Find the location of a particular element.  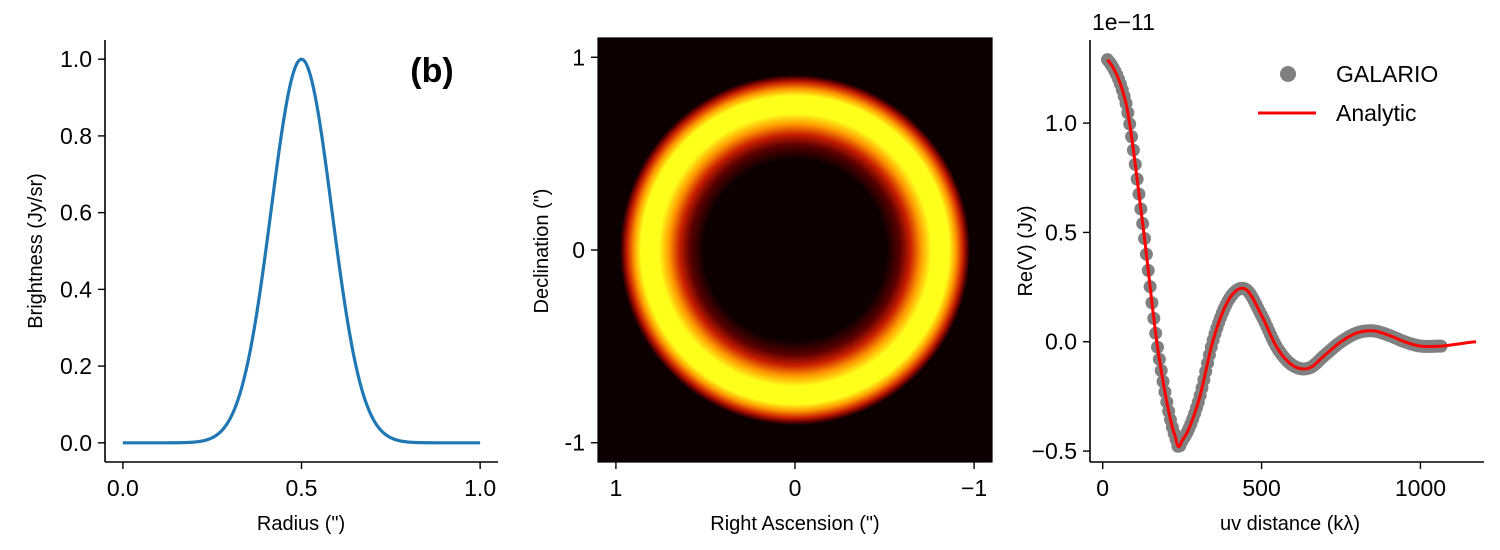

middle-y-axis-label: Declination (") is located at coordinates (542, 251).